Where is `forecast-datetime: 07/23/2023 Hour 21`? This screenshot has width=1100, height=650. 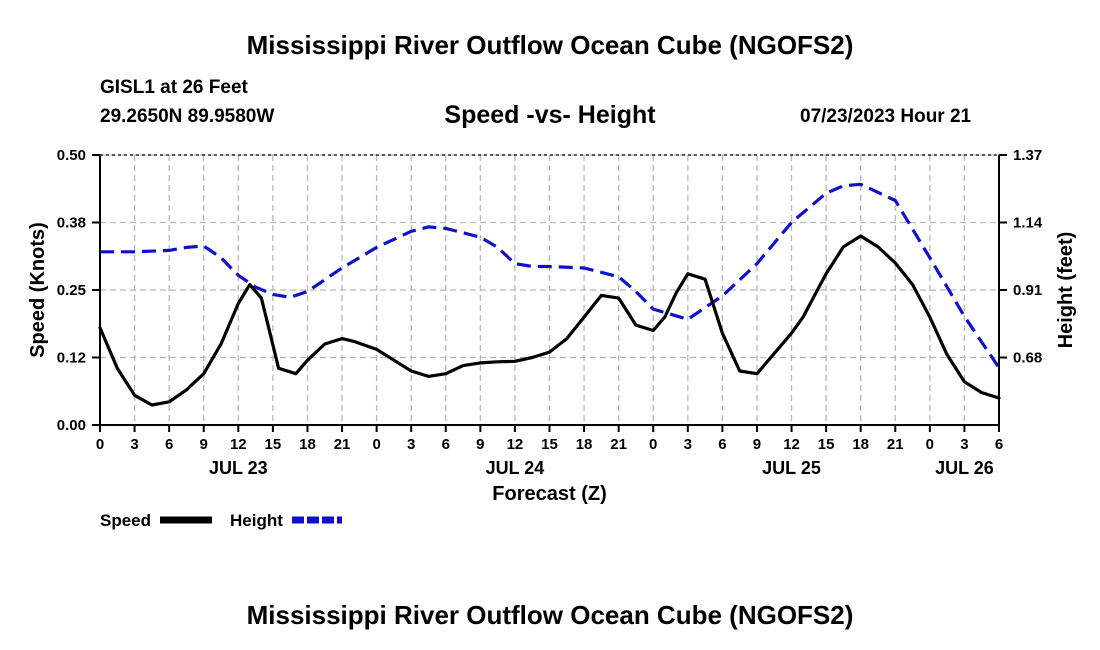 forecast-datetime: 07/23/2023 Hour 21 is located at coordinates (886, 116).